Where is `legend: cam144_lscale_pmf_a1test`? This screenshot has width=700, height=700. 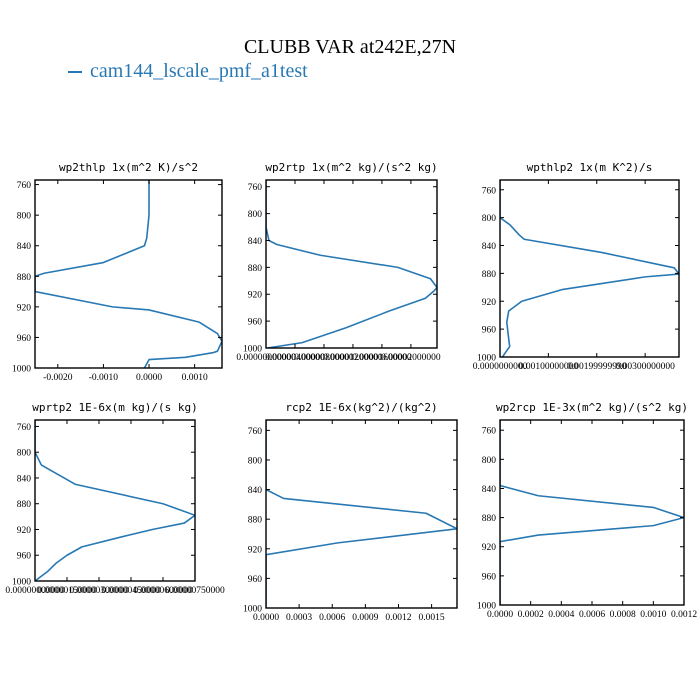 legend: cam144_lscale_pmf_a1test is located at coordinates (188, 71).